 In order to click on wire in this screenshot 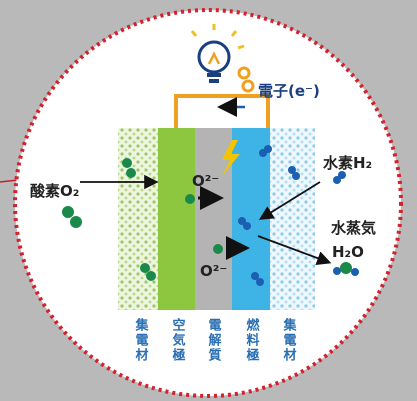, I will do `click(222, 111)`.